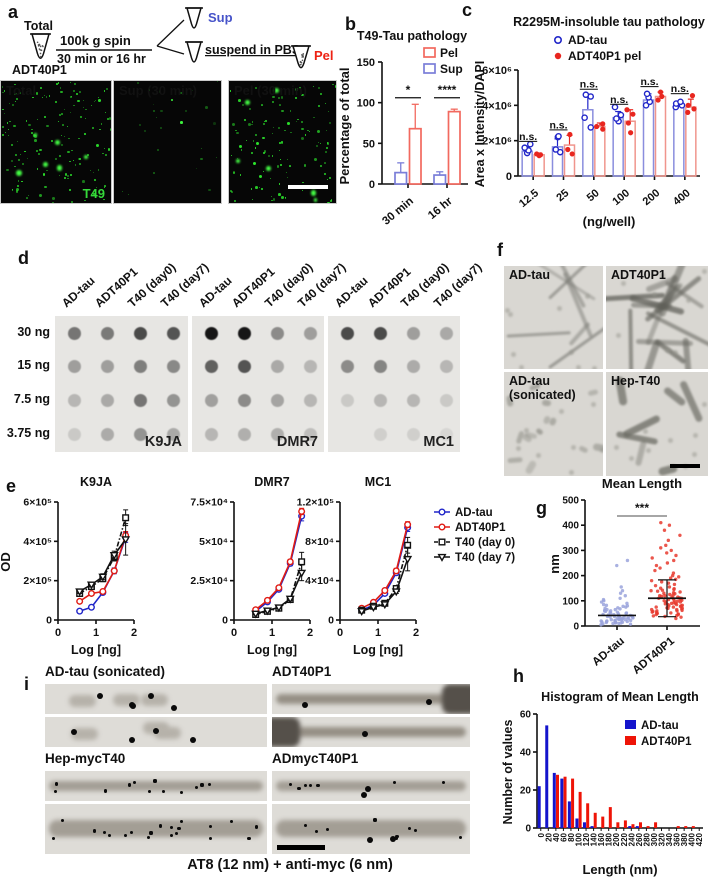 Image resolution: width=708 pixels, height=878 pixels. What do you see at coordinates (662, 839) in the screenshot?
I see `svg-text: 320` at bounding box center [662, 839].